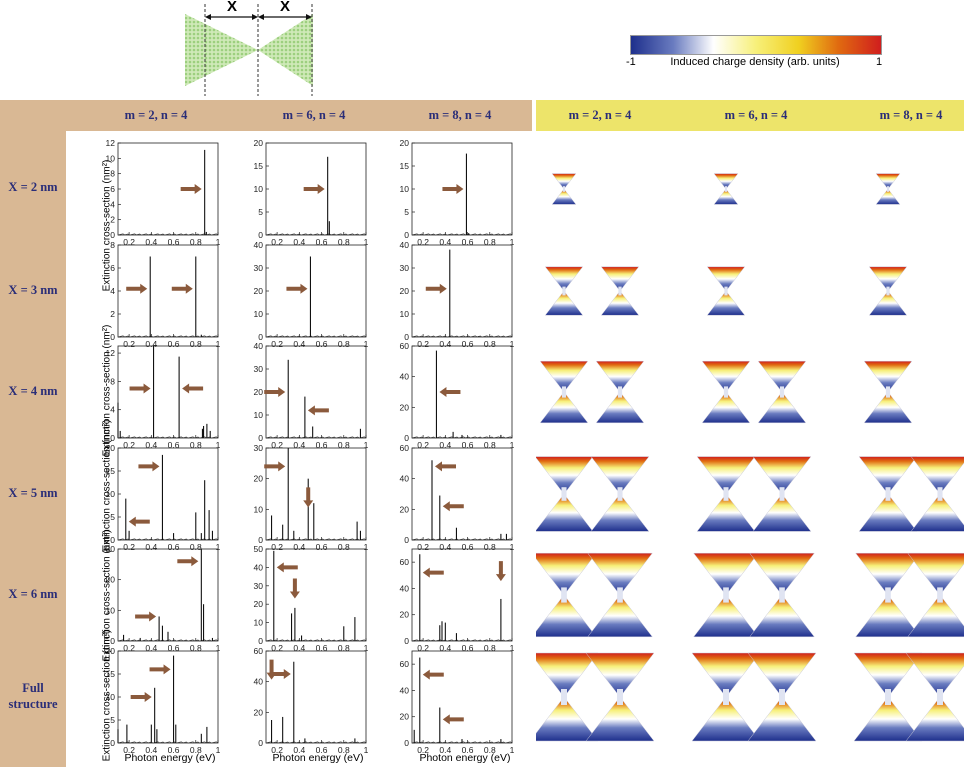 This screenshot has width=964, height=781. What do you see at coordinates (620, 595) in the screenshot?
I see `charge-map-r4-c1` at bounding box center [620, 595].